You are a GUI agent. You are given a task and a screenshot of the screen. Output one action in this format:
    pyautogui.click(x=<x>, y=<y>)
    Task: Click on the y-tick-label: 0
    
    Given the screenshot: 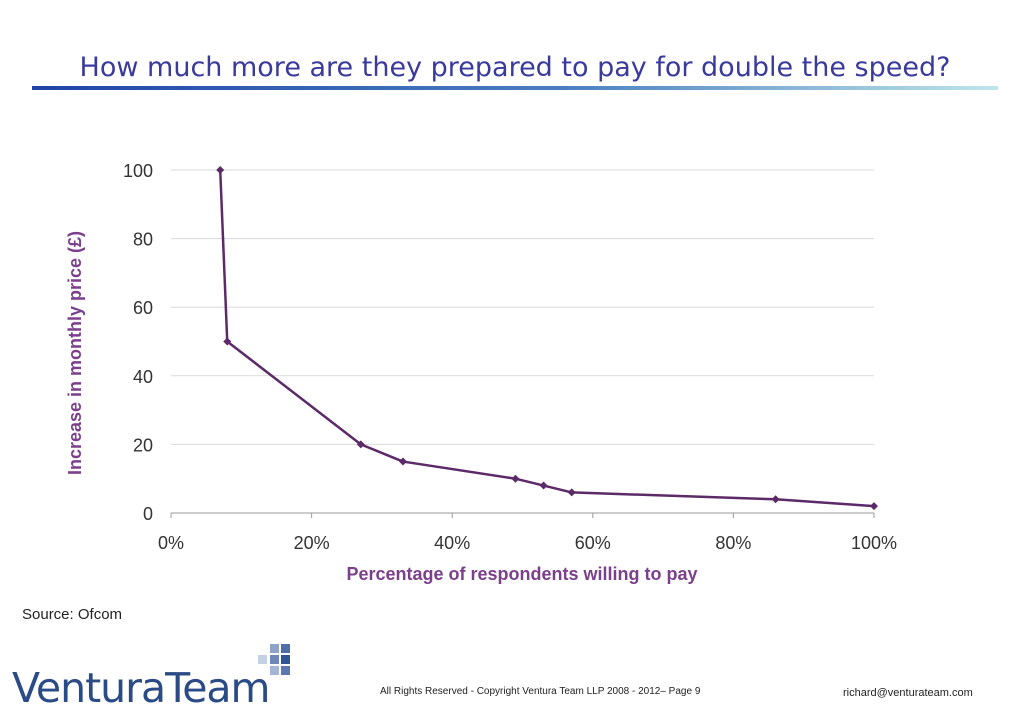 What is the action you would take?
    pyautogui.click(x=148, y=514)
    